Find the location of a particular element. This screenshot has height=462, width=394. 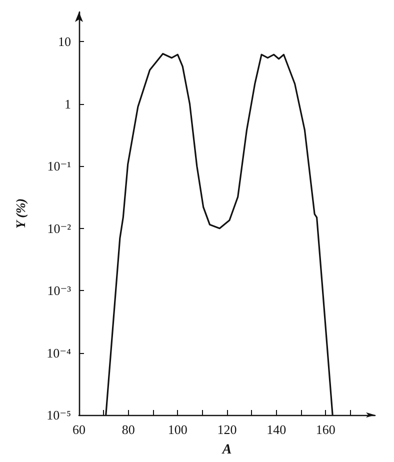

x-tick-label: 140 is located at coordinates (276, 429).